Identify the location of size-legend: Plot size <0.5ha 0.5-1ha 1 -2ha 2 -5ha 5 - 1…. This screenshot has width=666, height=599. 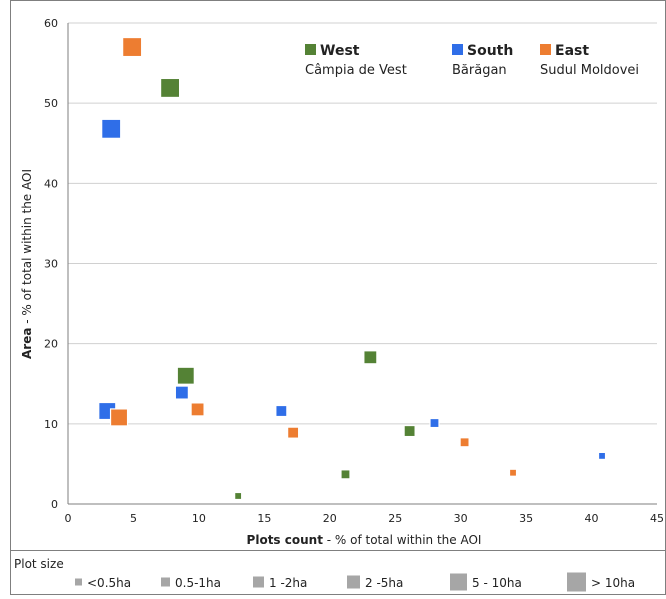
(324, 574).